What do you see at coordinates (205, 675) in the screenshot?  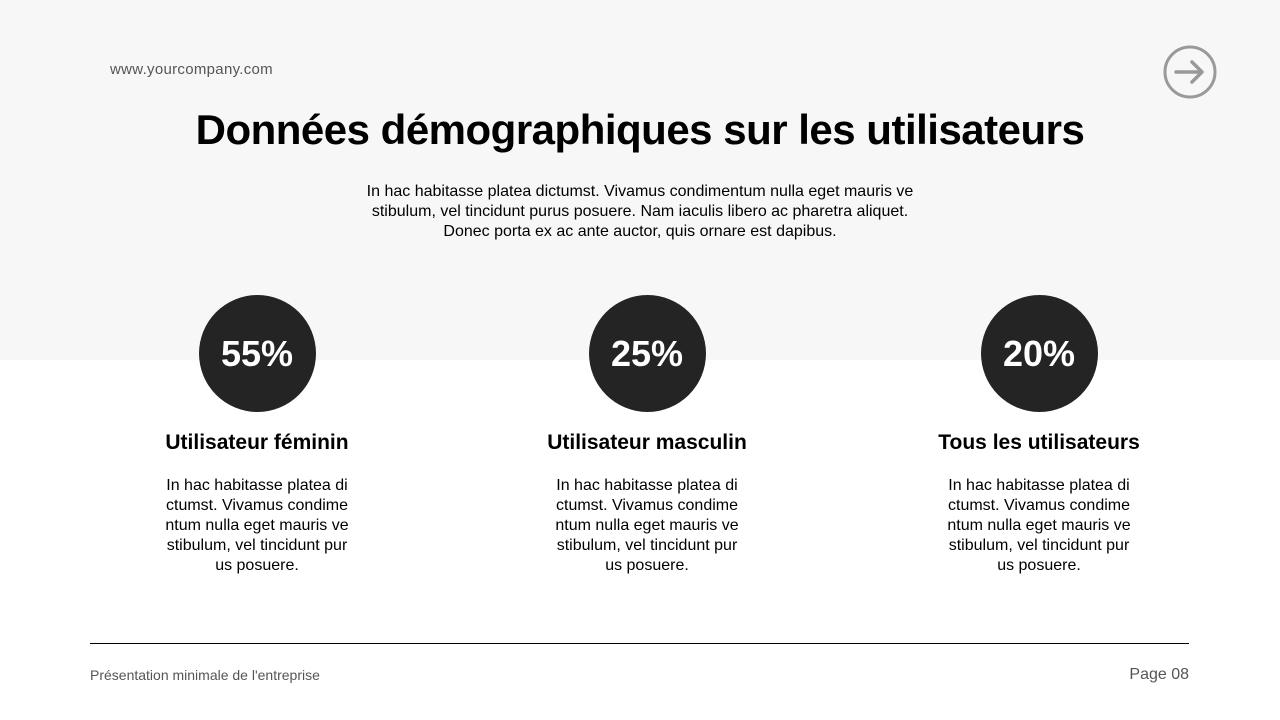 I see `footer-title: Présentation minimale de l'entreprise` at bounding box center [205, 675].